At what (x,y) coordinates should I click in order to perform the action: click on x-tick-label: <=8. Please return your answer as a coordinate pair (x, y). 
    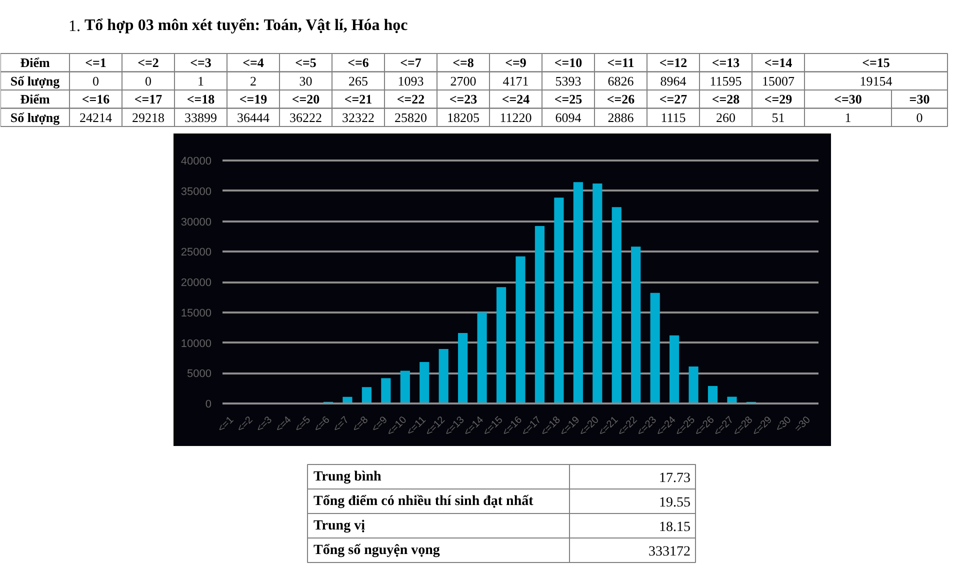
    Looking at the image, I should click on (360, 424).